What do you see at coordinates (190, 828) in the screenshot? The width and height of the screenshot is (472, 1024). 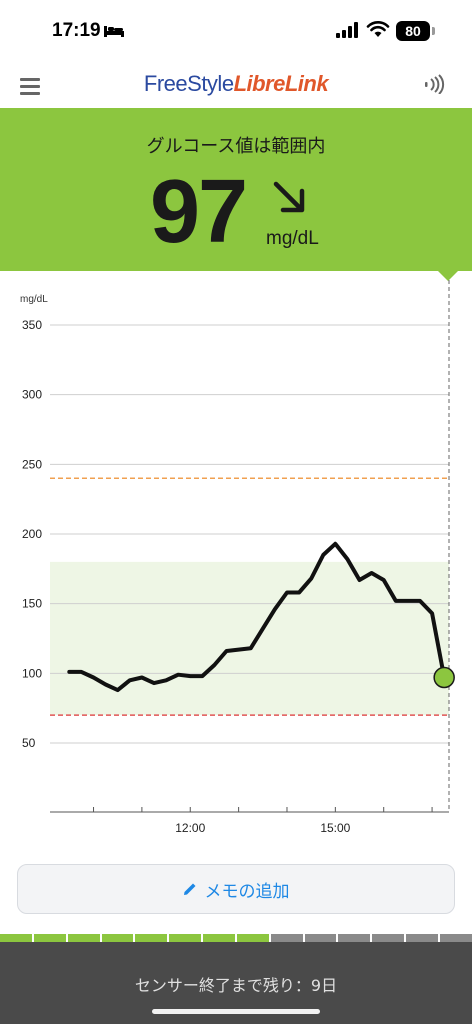 I see `x-tick-label-0: 12:00` at bounding box center [190, 828].